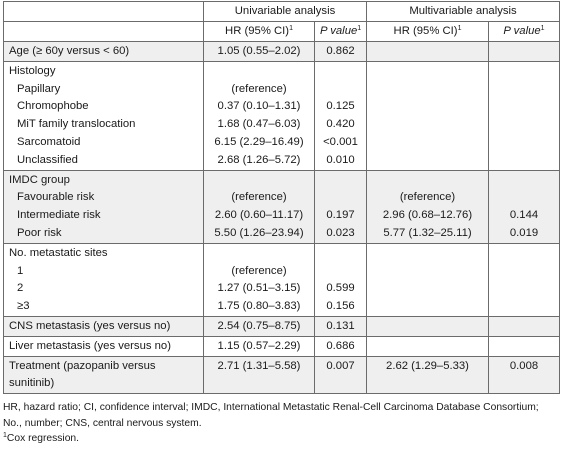 The height and width of the screenshot is (452, 561). What do you see at coordinates (340, 215) in the screenshot?
I see `uni-p-value: 0.197` at bounding box center [340, 215].